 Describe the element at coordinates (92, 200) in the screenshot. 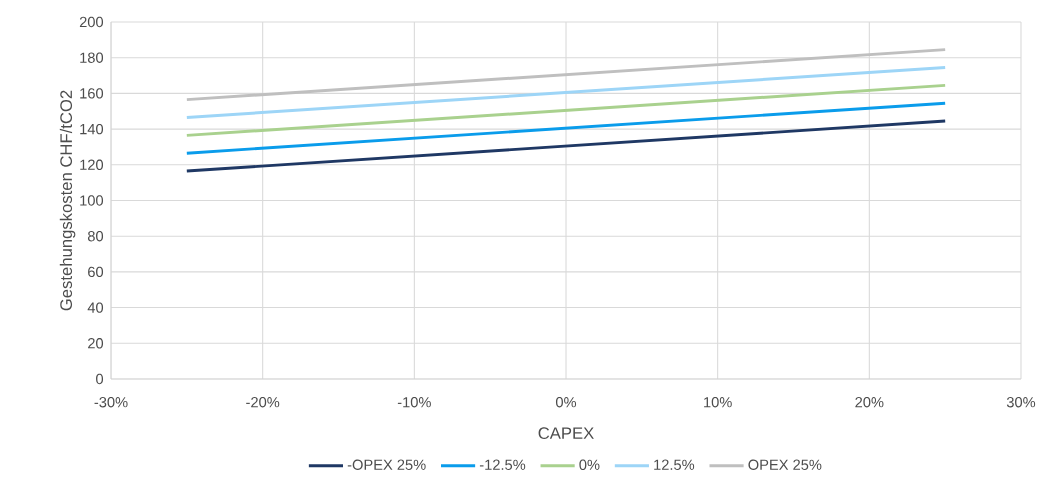

I see `y-tick-label: 100` at that location.